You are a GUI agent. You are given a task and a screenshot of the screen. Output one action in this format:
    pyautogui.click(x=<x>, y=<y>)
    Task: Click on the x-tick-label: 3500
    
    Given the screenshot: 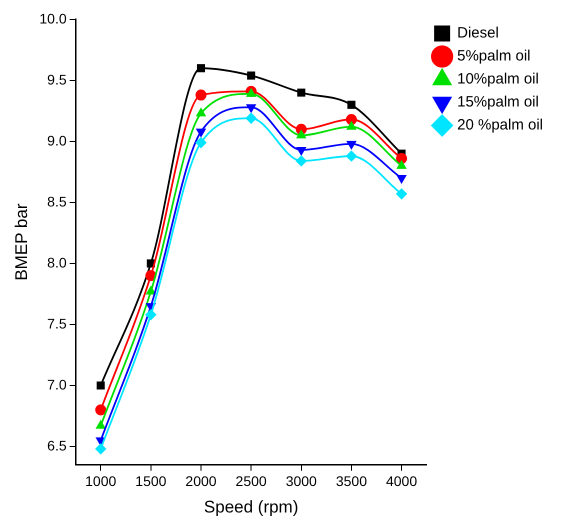 What is the action you would take?
    pyautogui.click(x=352, y=481)
    